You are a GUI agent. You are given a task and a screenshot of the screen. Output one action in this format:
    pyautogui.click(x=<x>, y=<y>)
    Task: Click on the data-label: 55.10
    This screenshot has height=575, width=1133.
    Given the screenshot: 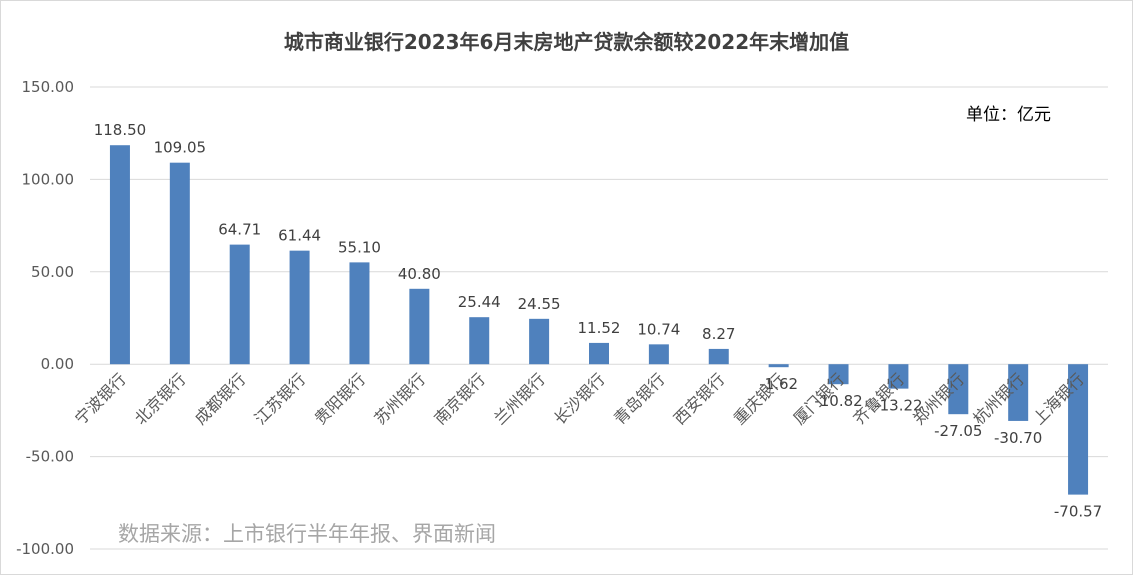 What is the action you would take?
    pyautogui.click(x=359, y=247)
    